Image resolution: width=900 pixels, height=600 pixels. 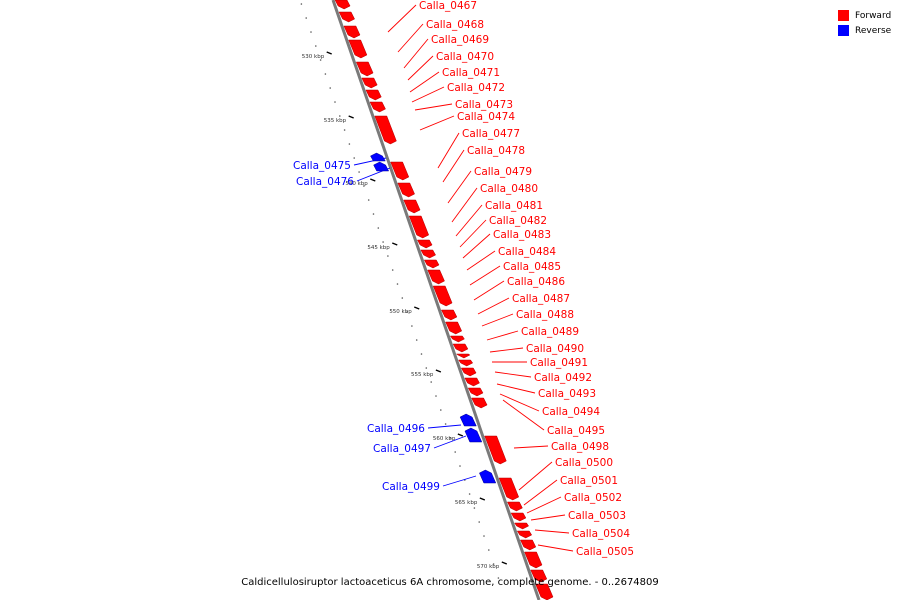 What do you see at coordinates (567, 394) in the screenshot?
I see `gene-label: Calla_0493` at bounding box center [567, 394].